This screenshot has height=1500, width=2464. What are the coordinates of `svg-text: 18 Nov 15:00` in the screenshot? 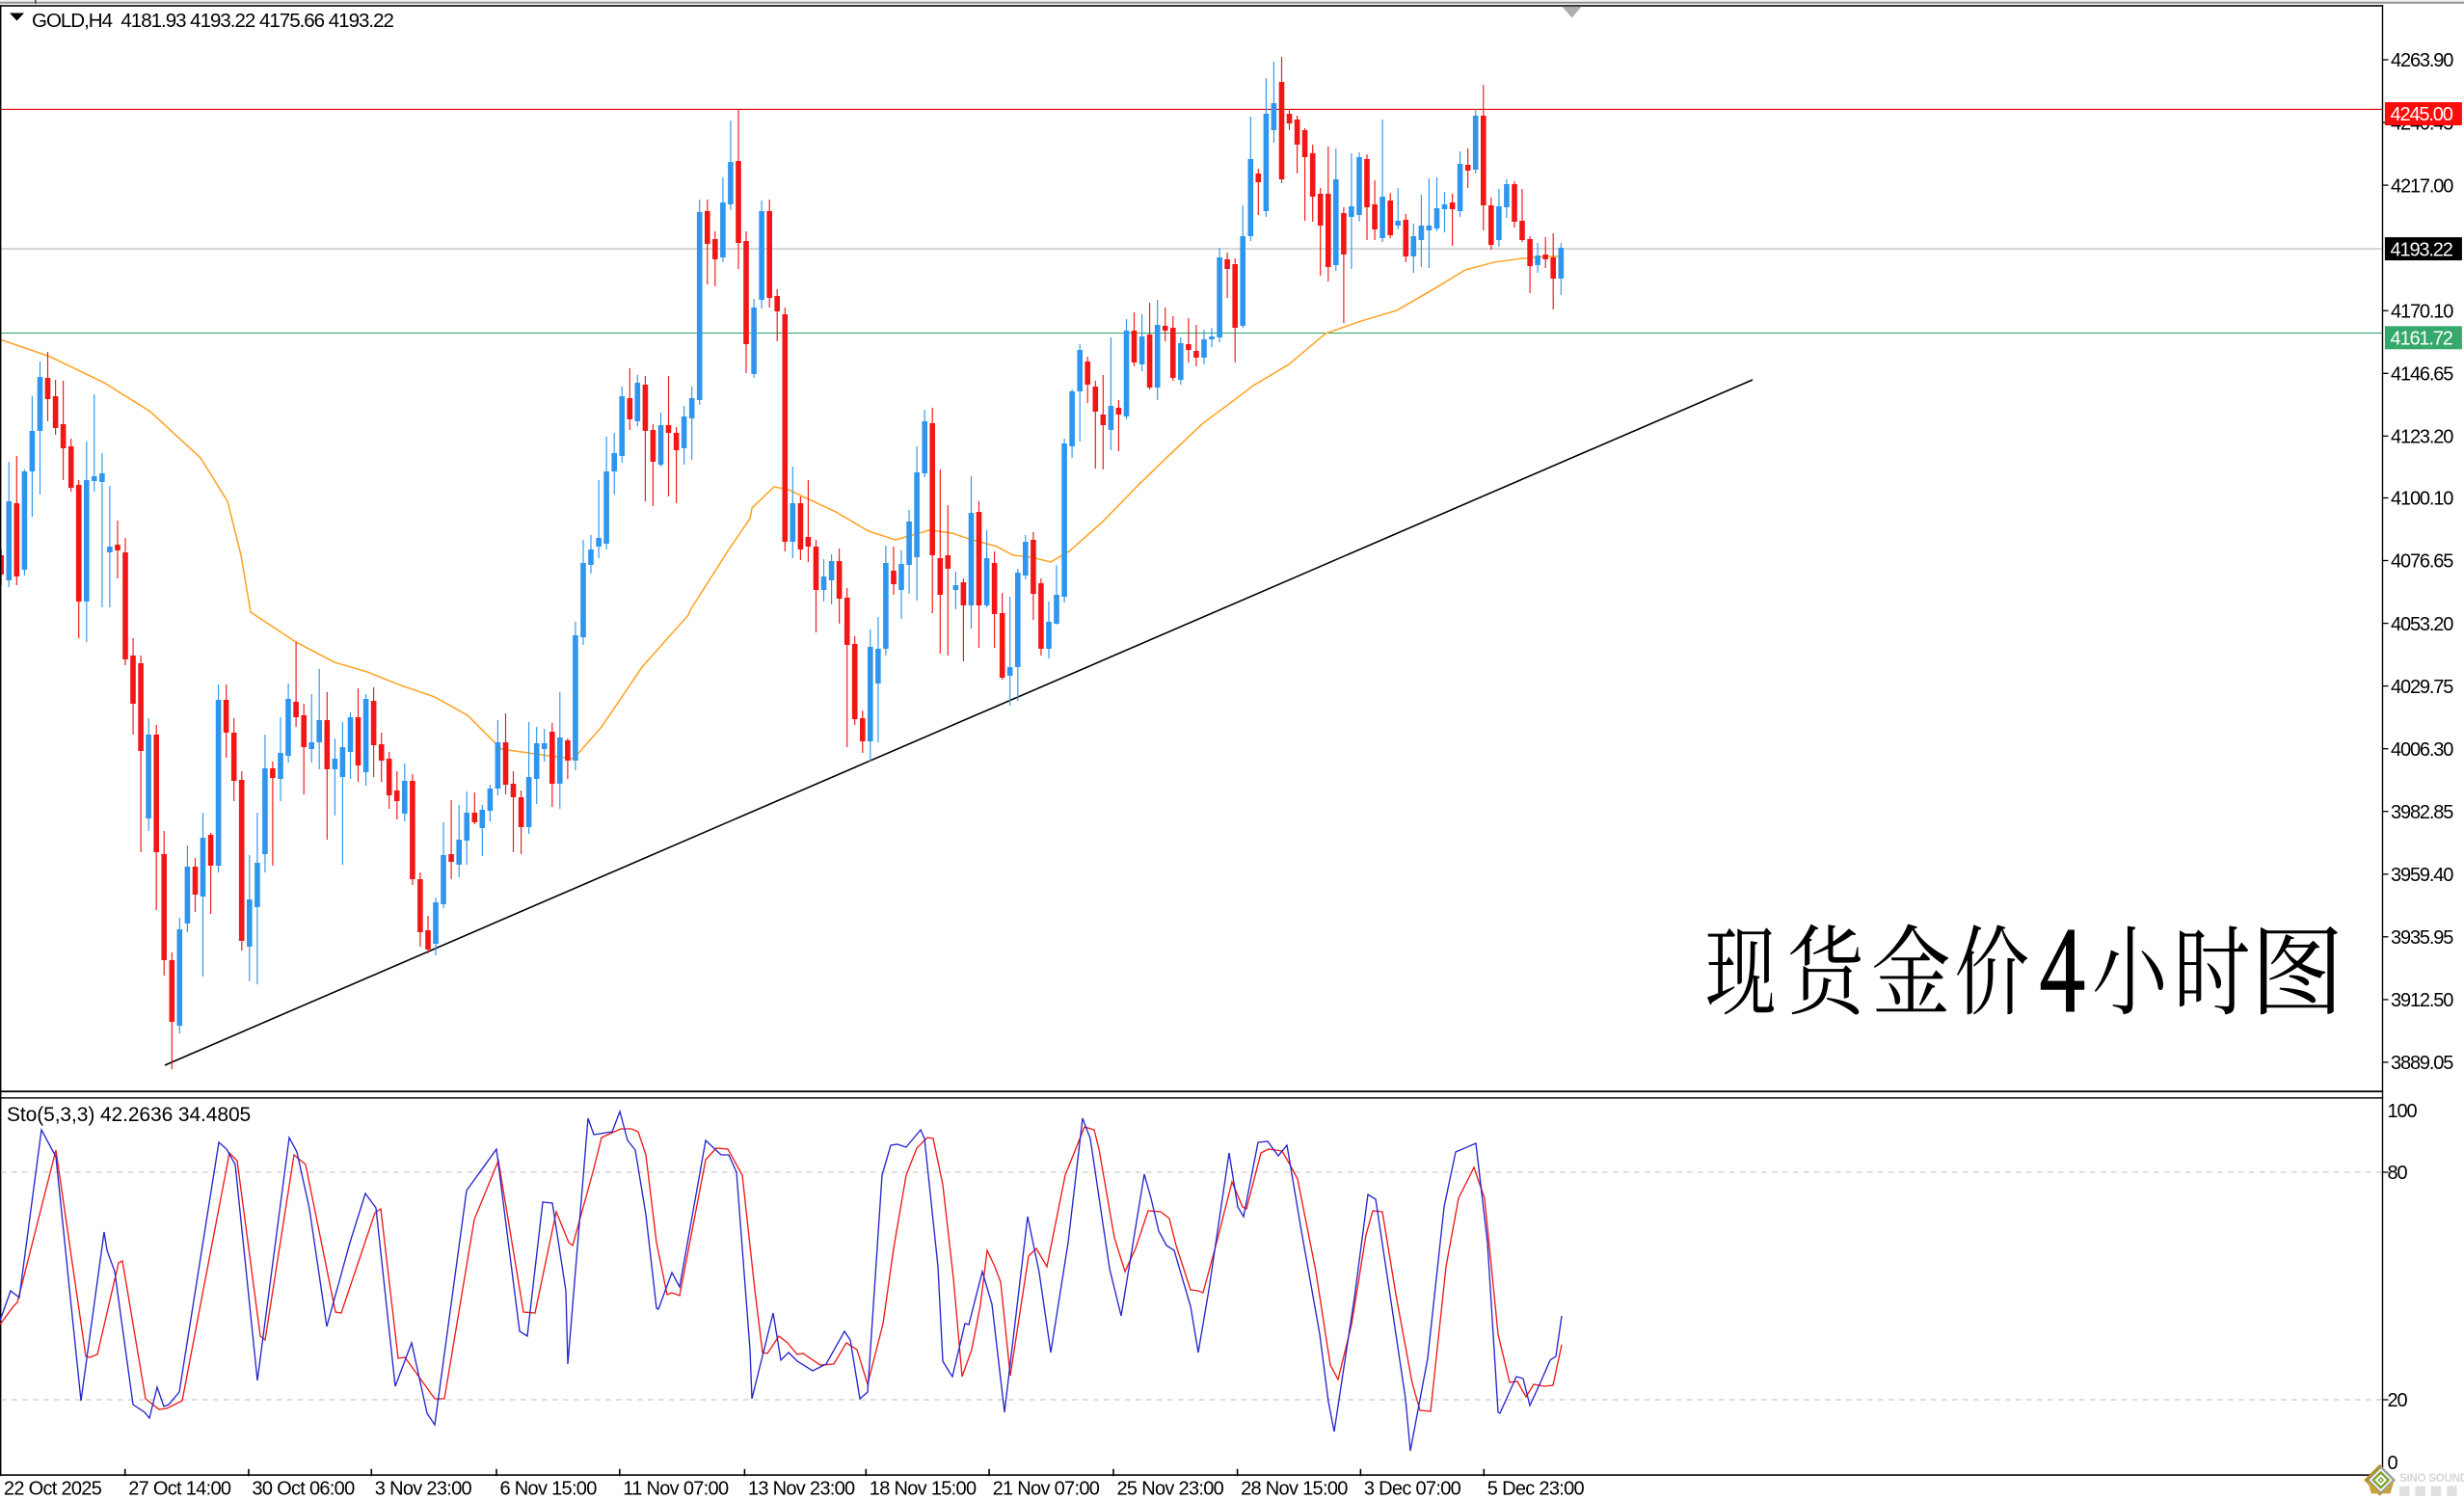 It's located at (924, 1490).